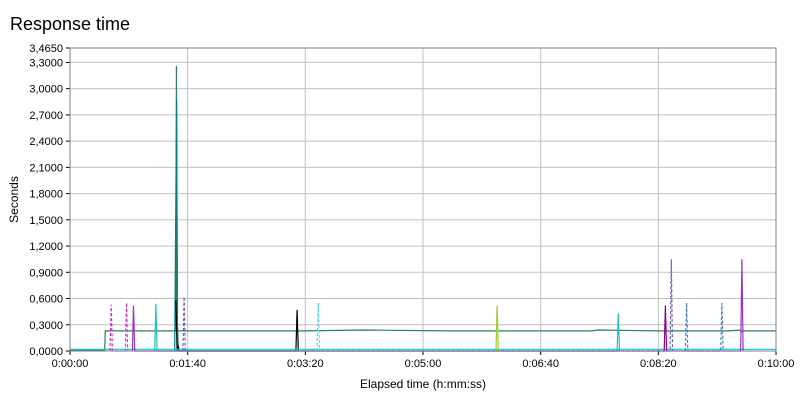 The image size is (800, 400). I want to click on y-tick-label: 0,9000, so click(46, 273).